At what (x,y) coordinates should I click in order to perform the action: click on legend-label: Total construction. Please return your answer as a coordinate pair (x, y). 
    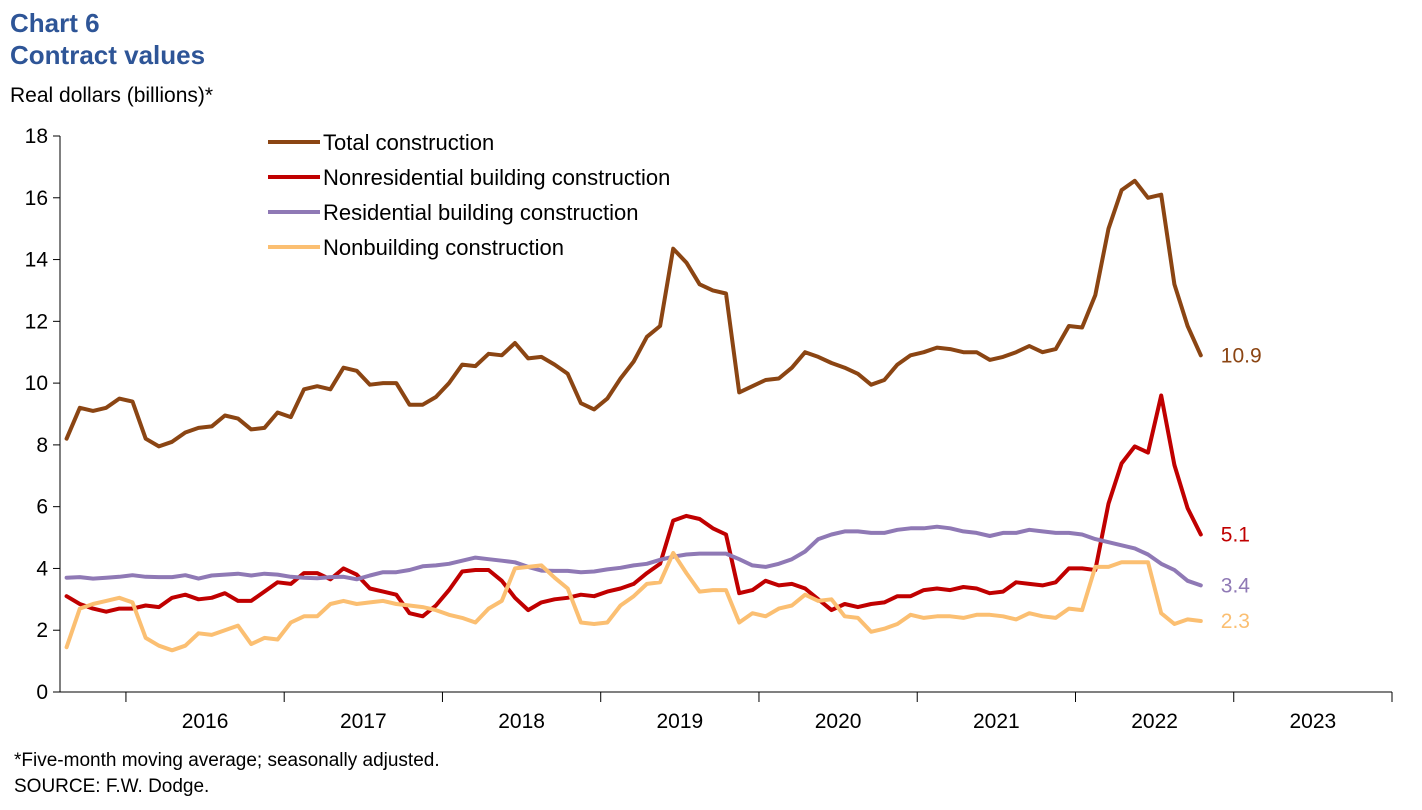
    Looking at the image, I should click on (408, 142).